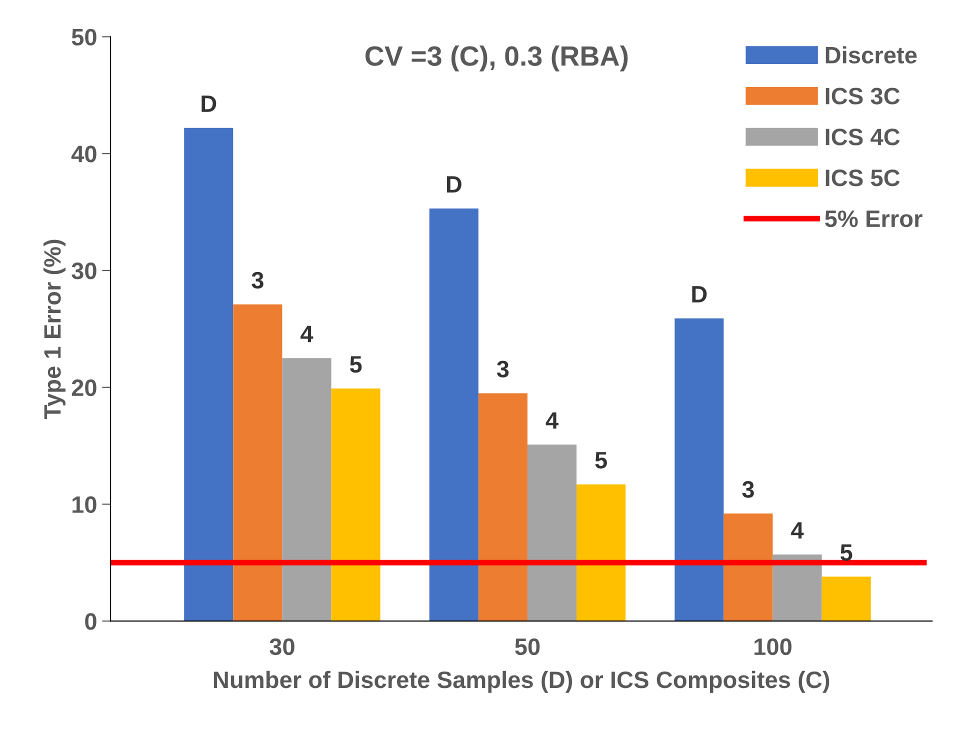 The height and width of the screenshot is (735, 961). What do you see at coordinates (522, 681) in the screenshot?
I see `x-axis-title: Number of Discrete Samples (D) or ICS Composites (C)` at bounding box center [522, 681].